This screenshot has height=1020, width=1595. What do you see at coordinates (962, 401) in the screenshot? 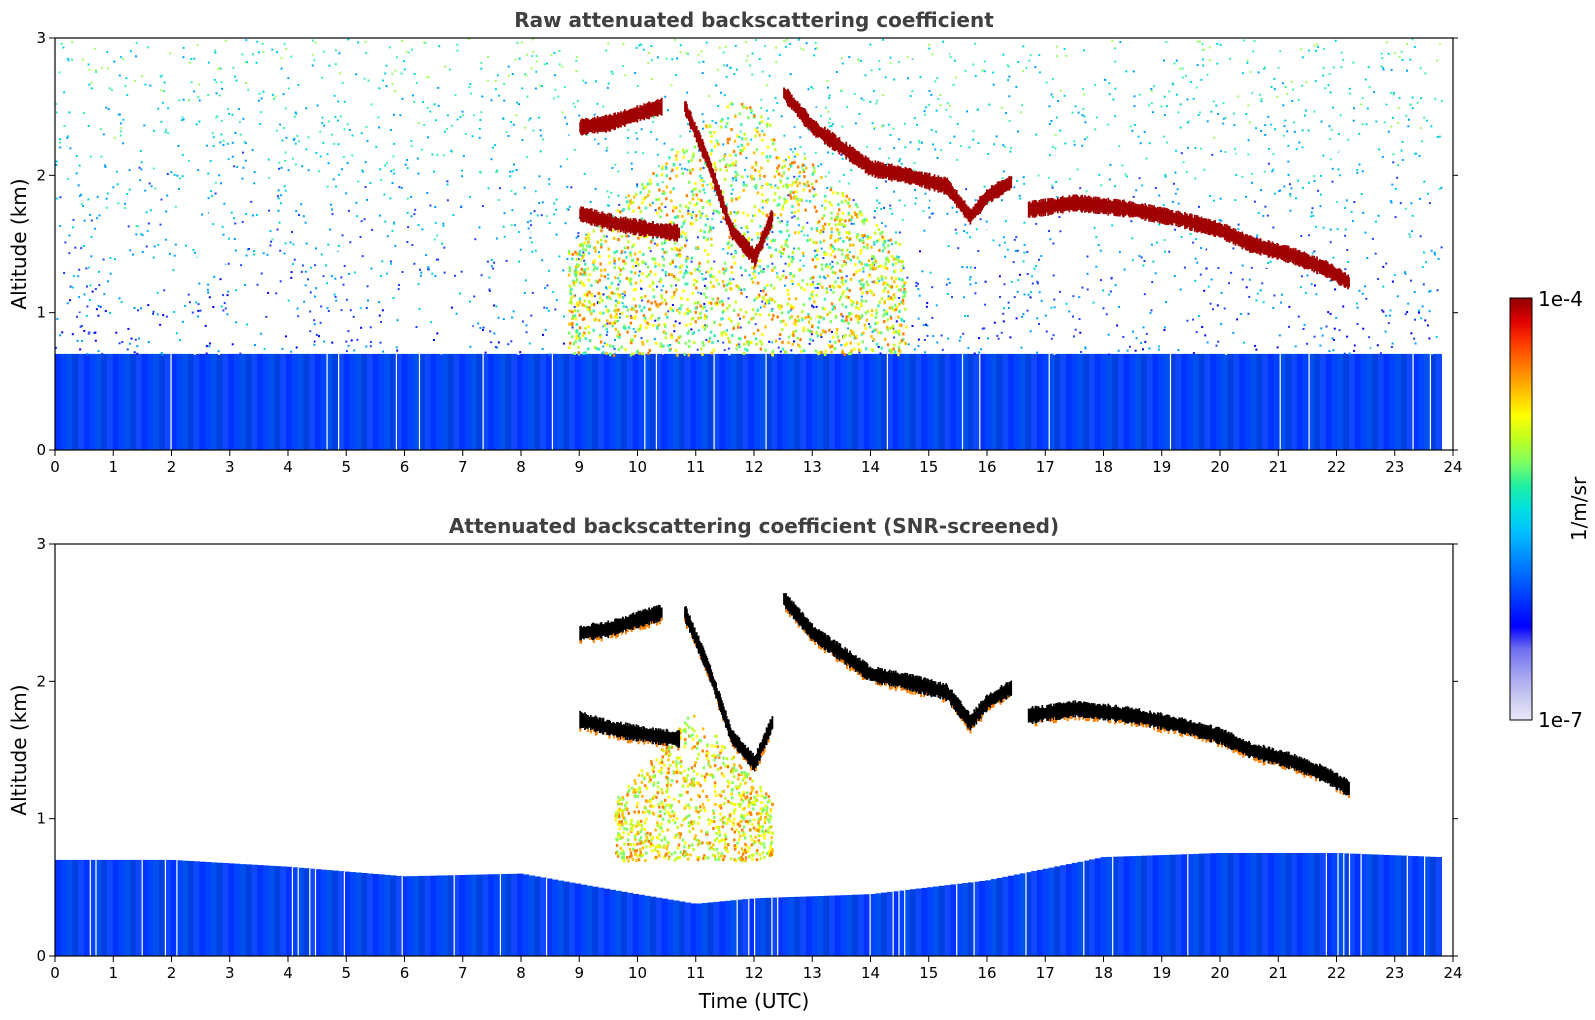
I see `signal-gap` at bounding box center [962, 401].